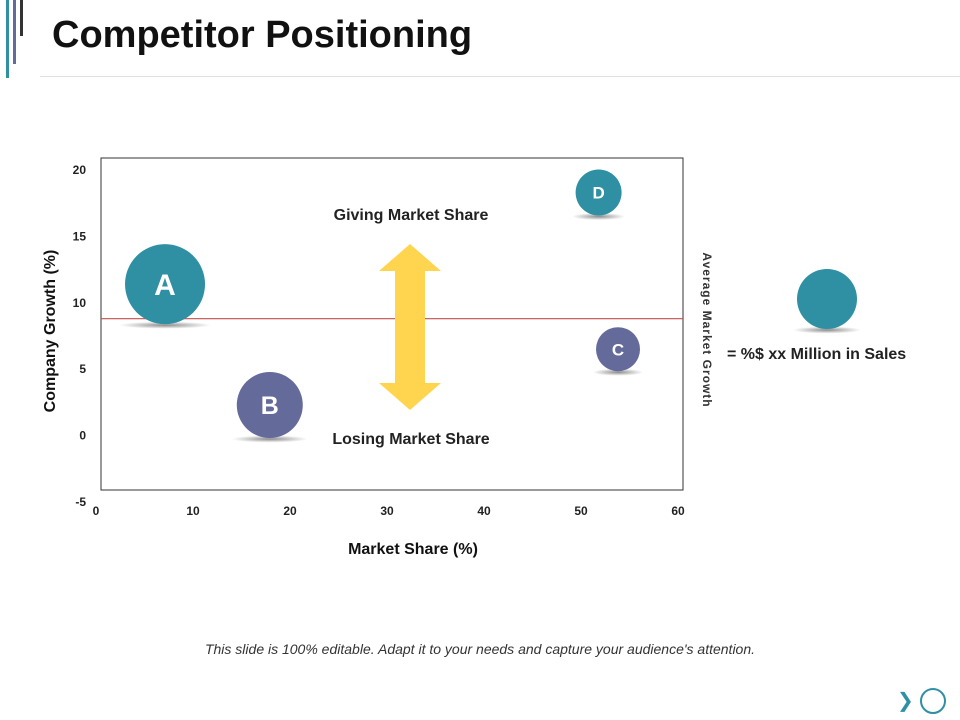 Image resolution: width=960 pixels, height=720 pixels. I want to click on legend-text: = %$ xx Million in Sales, so click(816, 354).